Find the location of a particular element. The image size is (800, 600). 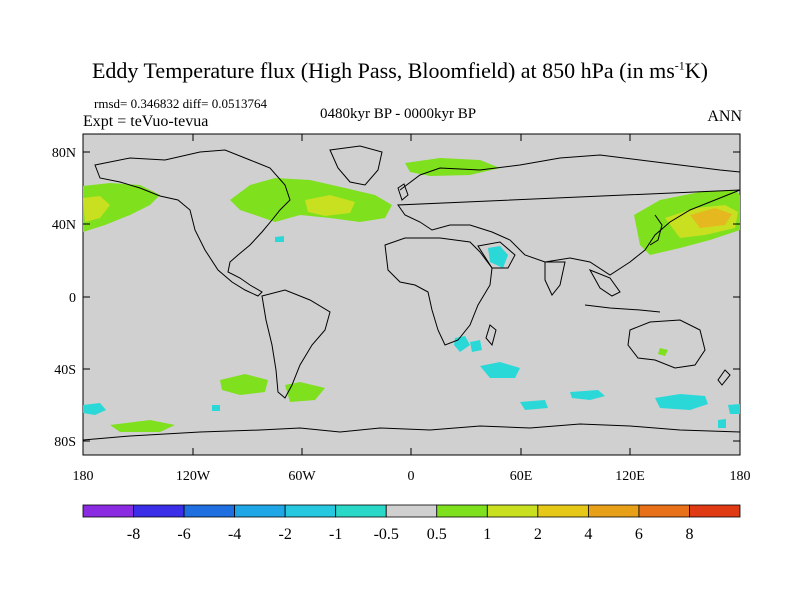

experiment-label: Expt = teVuo-tevua is located at coordinates (146, 121).